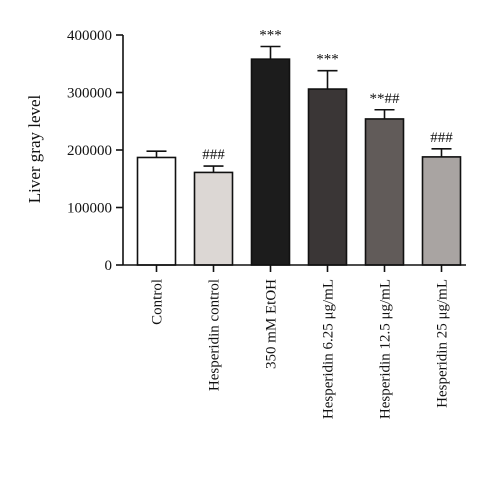  Describe the element at coordinates (386, 349) in the screenshot. I see `category-label: Hesperidin 12.5 μg/mL` at that location.